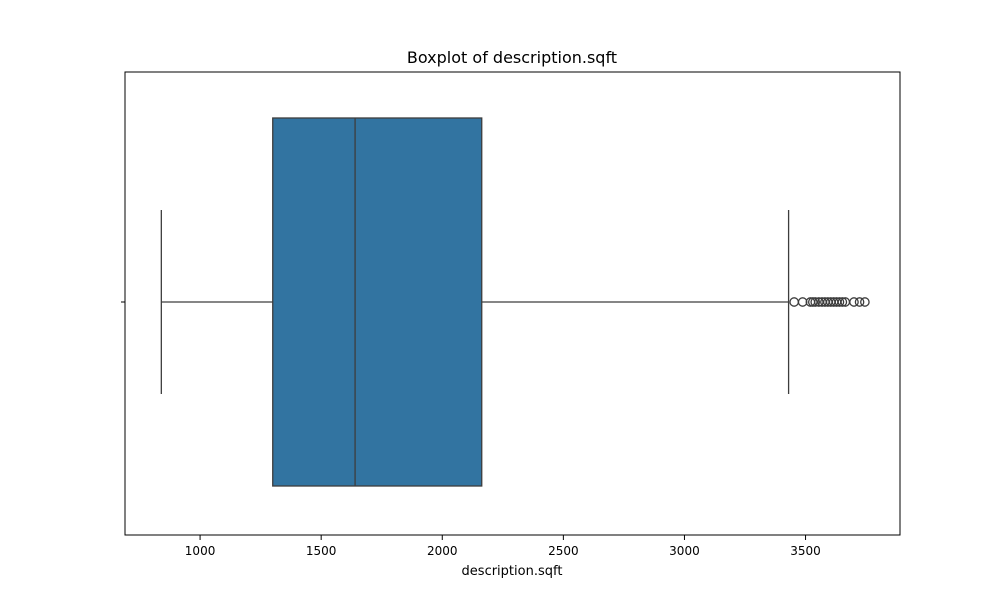 The image size is (1000, 600). Describe the element at coordinates (442, 551) in the screenshot. I see `x-tick-label: 2000` at that location.